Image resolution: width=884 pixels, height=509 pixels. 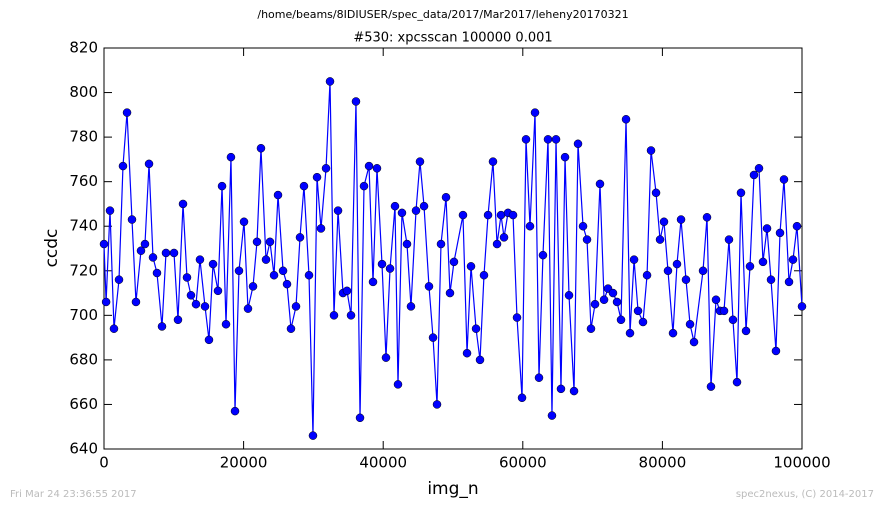 I want to click on x-tick-label: 0, so click(x=104, y=463).